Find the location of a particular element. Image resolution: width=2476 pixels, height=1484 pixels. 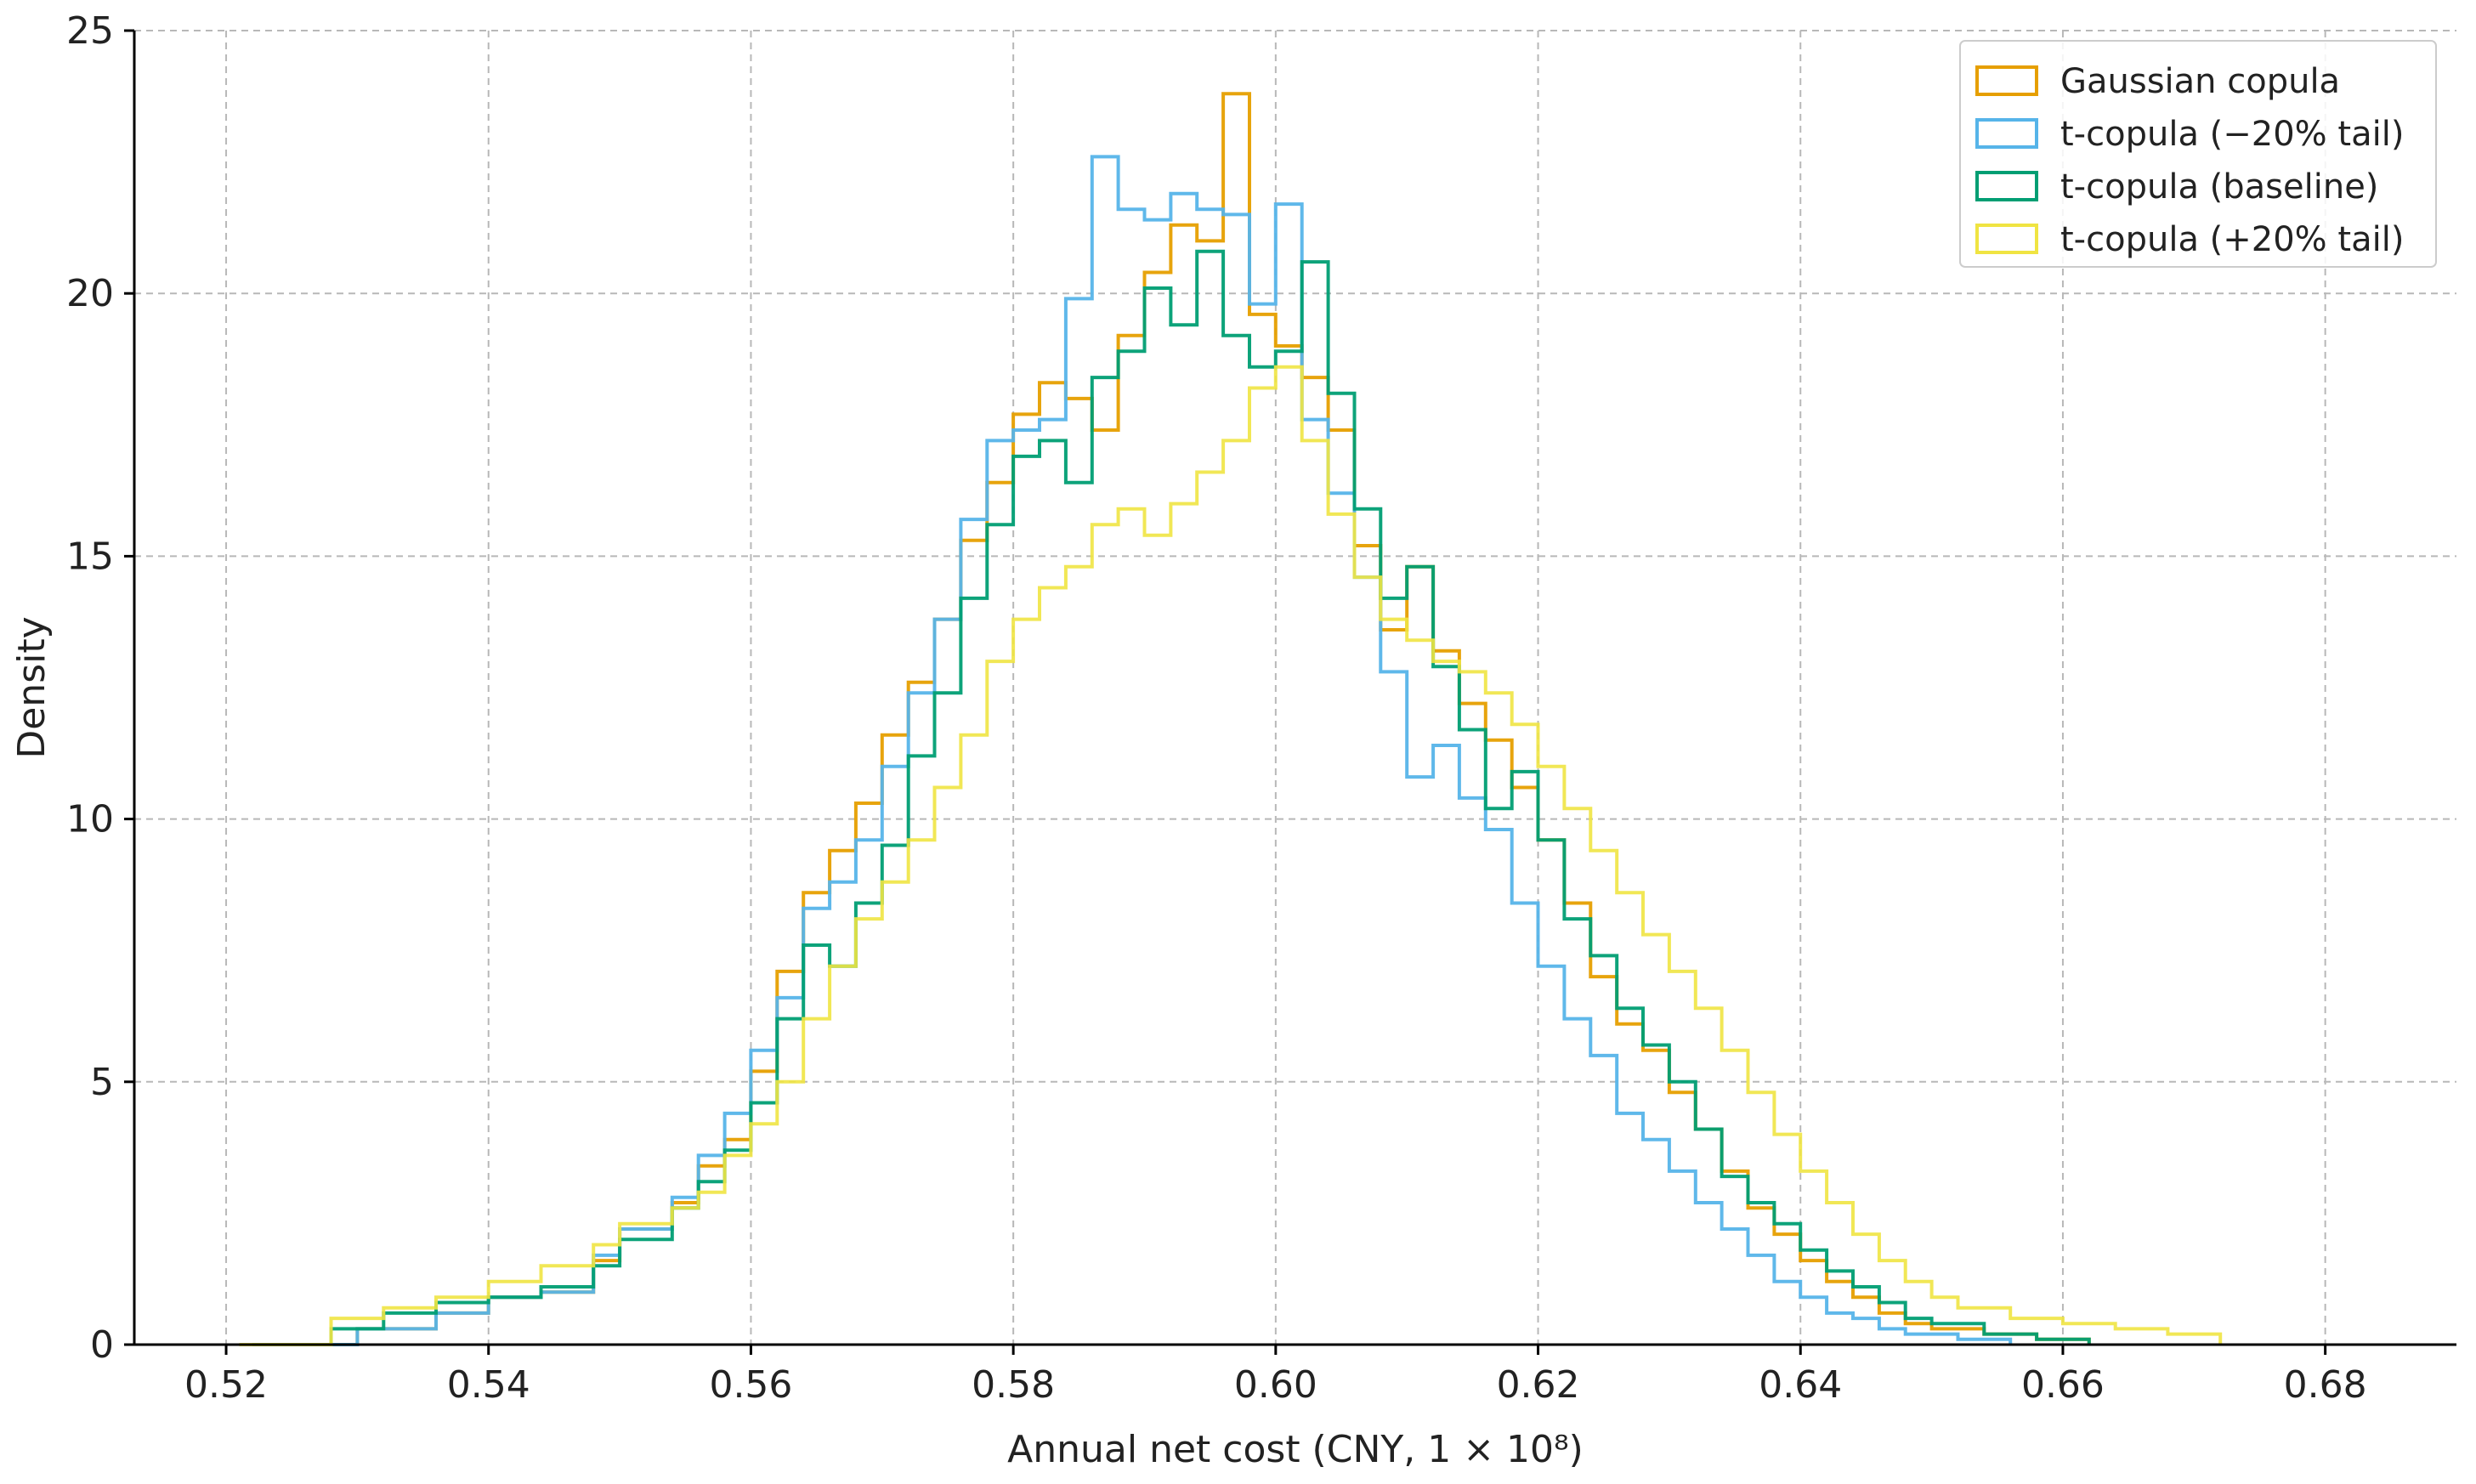

y-tick-label: 5 is located at coordinates (102, 1082).